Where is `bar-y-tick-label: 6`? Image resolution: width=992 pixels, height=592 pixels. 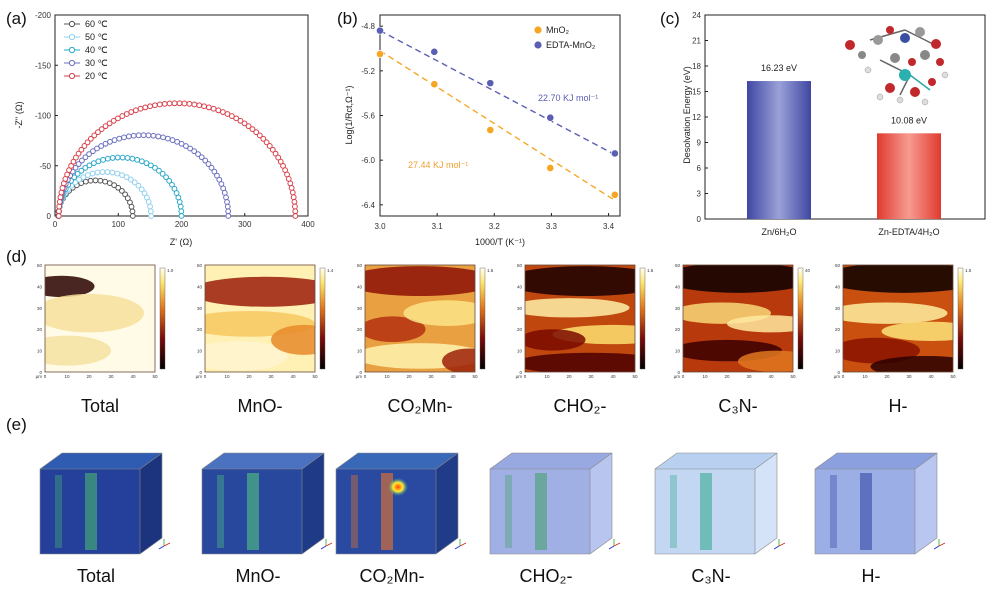 bar-y-tick-label: 6 is located at coordinates (699, 168).